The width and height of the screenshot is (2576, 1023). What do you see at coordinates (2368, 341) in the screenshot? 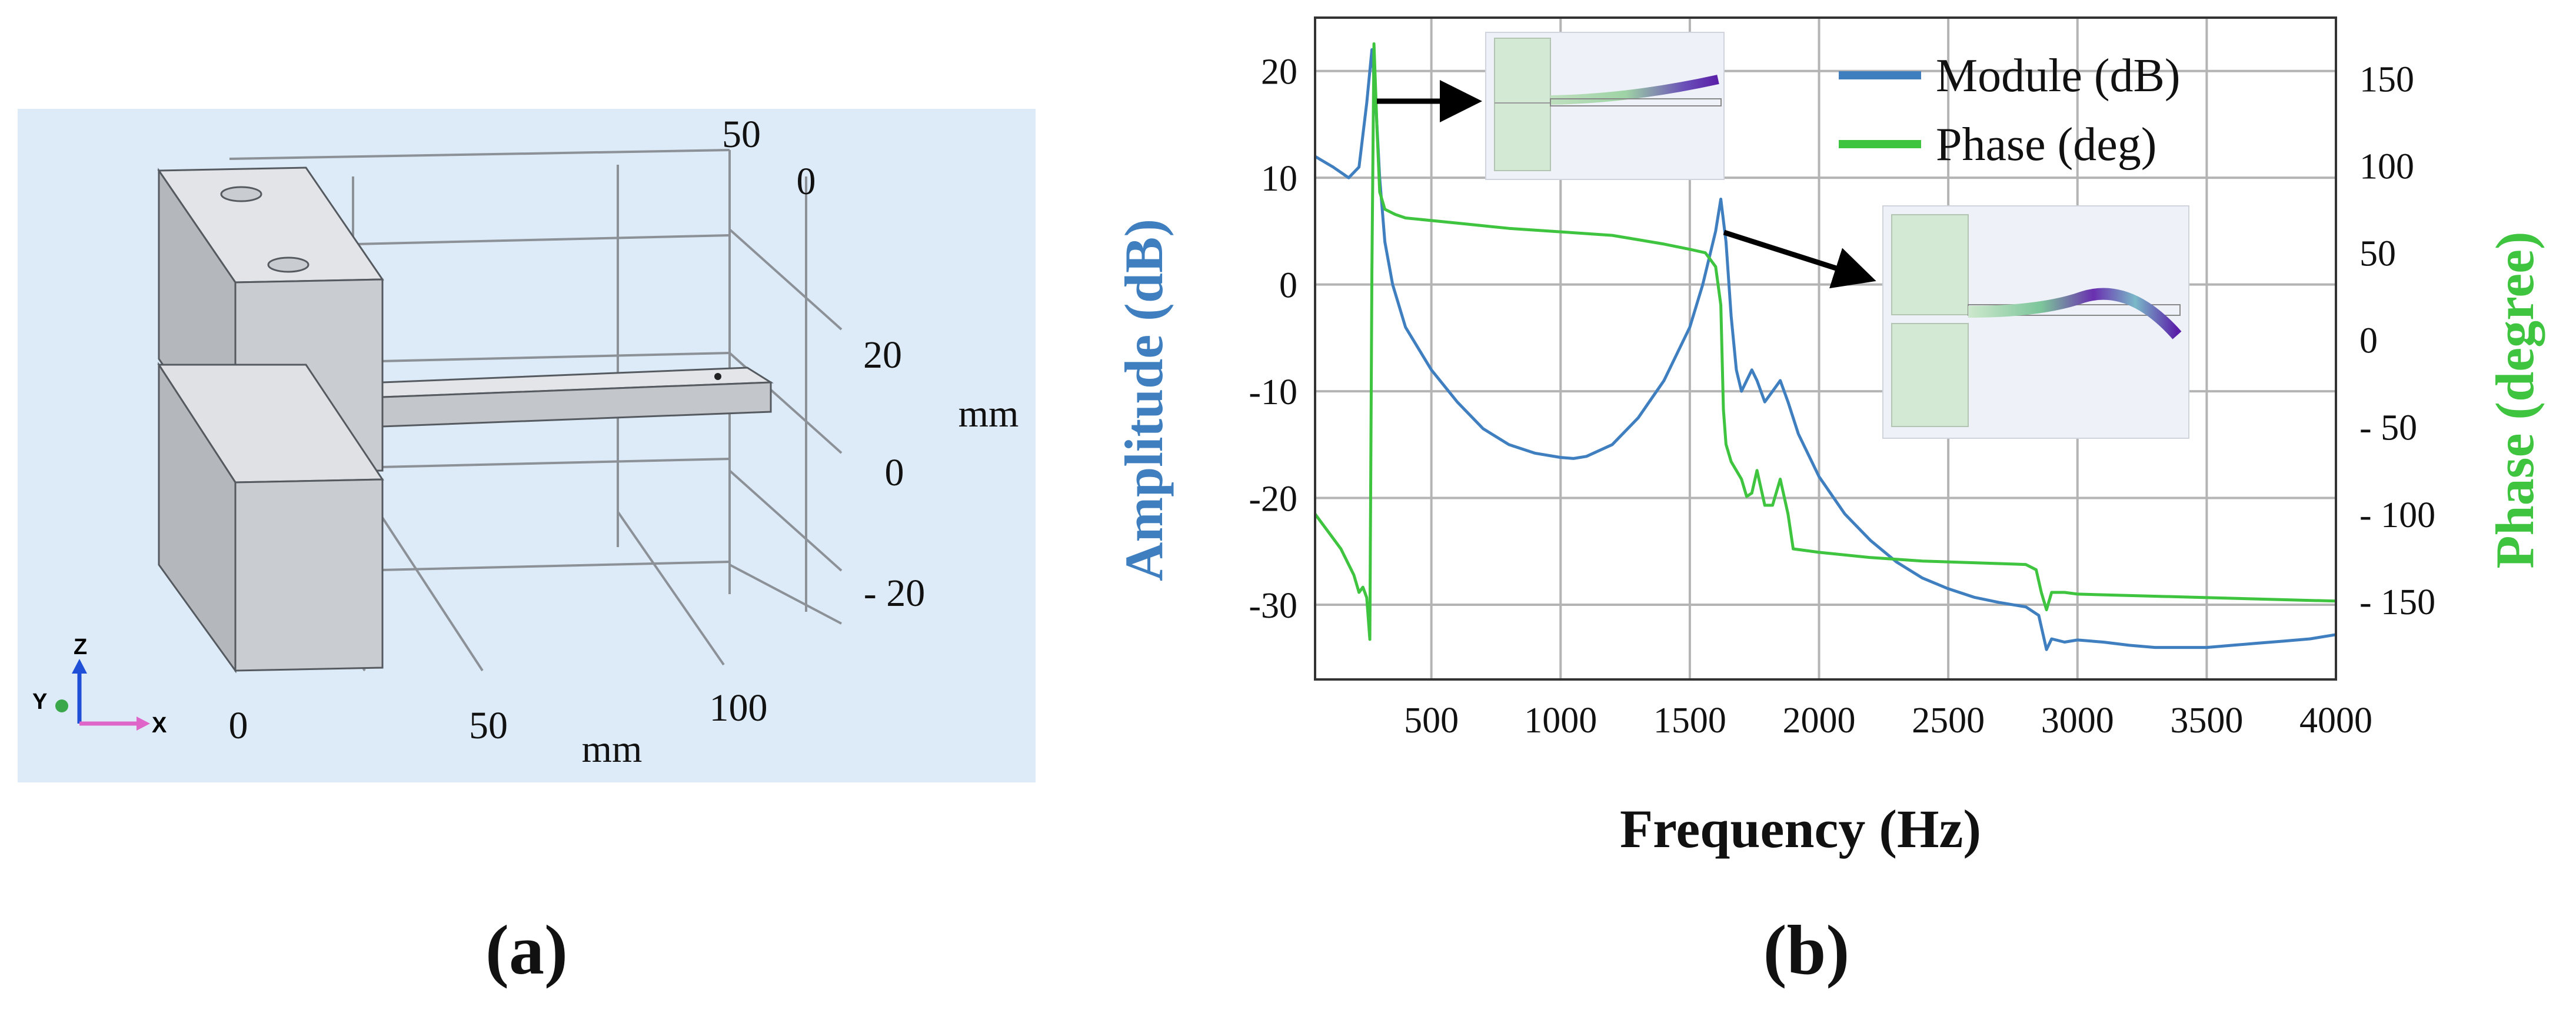
I see `y2-tick-0: 0` at bounding box center [2368, 341].